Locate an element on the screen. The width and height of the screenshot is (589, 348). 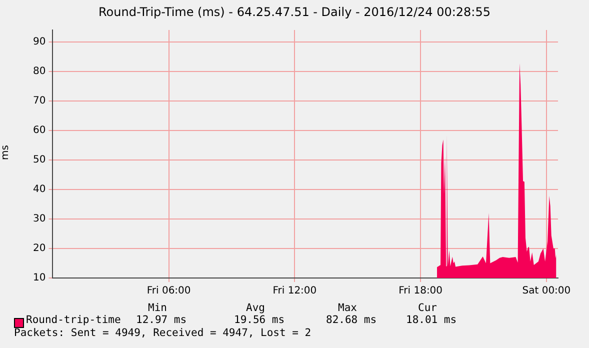
text: 12.97 ms is located at coordinates (161, 320).